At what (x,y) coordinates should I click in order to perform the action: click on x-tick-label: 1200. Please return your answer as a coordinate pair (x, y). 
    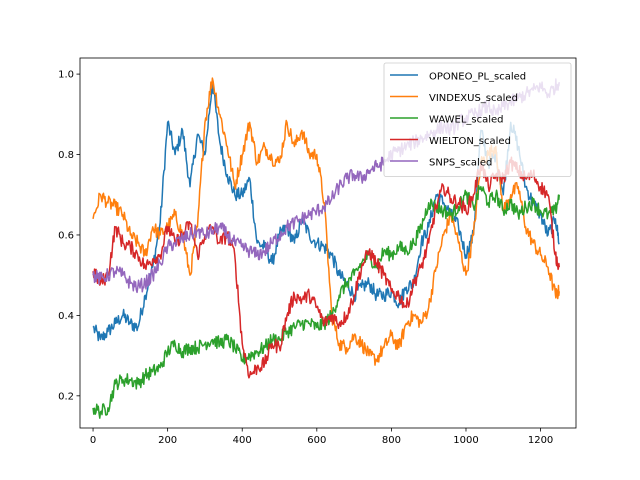
    Looking at the image, I should click on (540, 440).